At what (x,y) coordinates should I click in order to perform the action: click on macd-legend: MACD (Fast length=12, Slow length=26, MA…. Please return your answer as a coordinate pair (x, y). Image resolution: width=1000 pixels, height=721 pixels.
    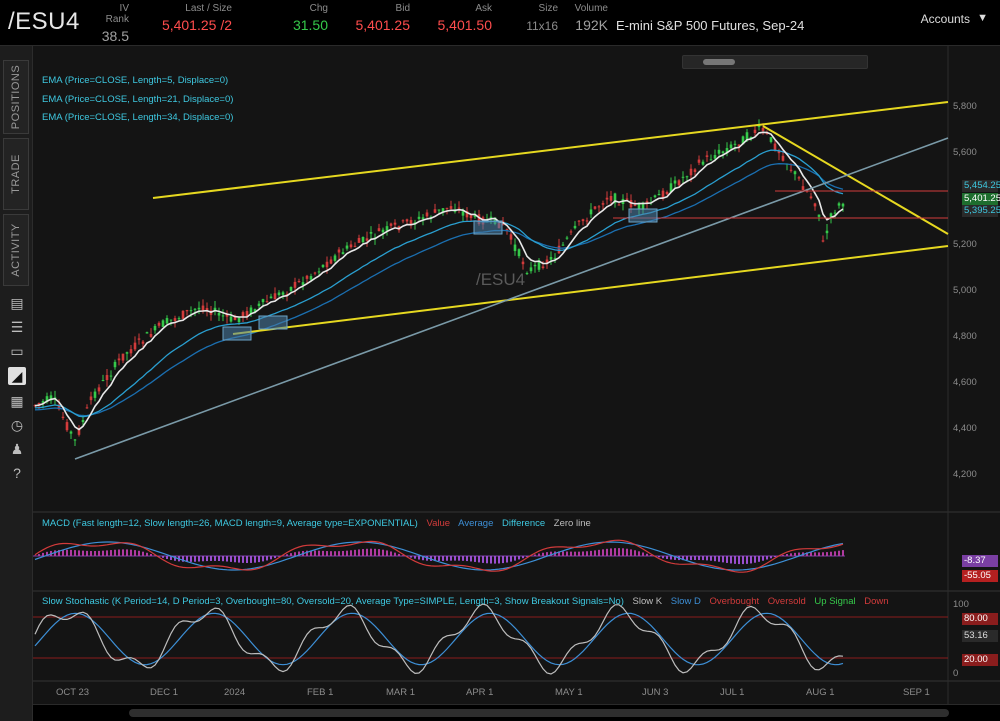
    Looking at the image, I should click on (319, 523).